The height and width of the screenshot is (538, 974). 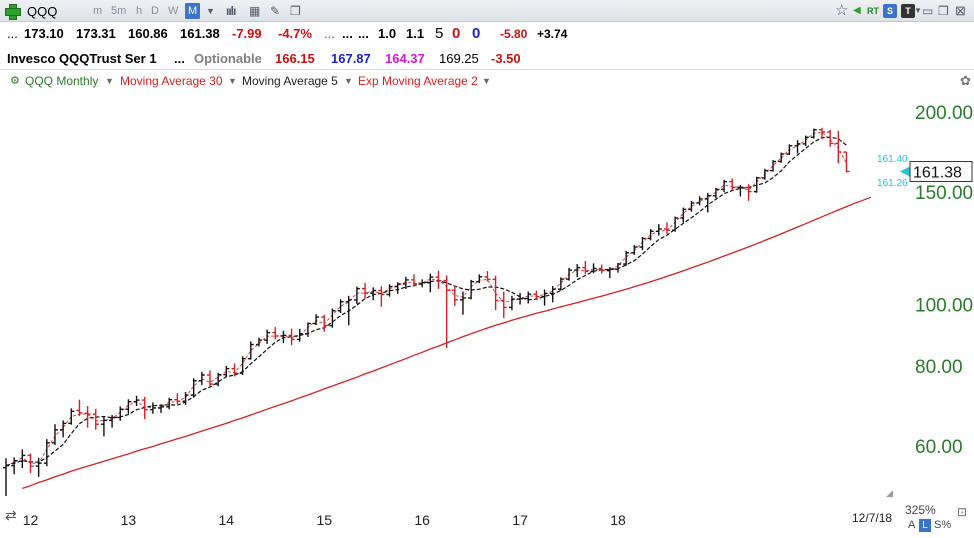 What do you see at coordinates (889, 493) in the screenshot?
I see `scale-scroll-arrow-icon: ◢` at bounding box center [889, 493].